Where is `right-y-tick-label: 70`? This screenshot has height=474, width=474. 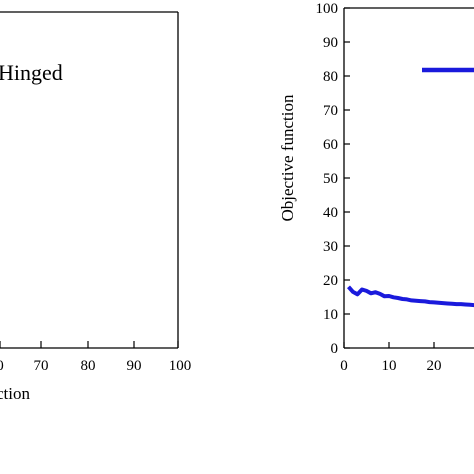 right-y-tick-label: 70 is located at coordinates (330, 111).